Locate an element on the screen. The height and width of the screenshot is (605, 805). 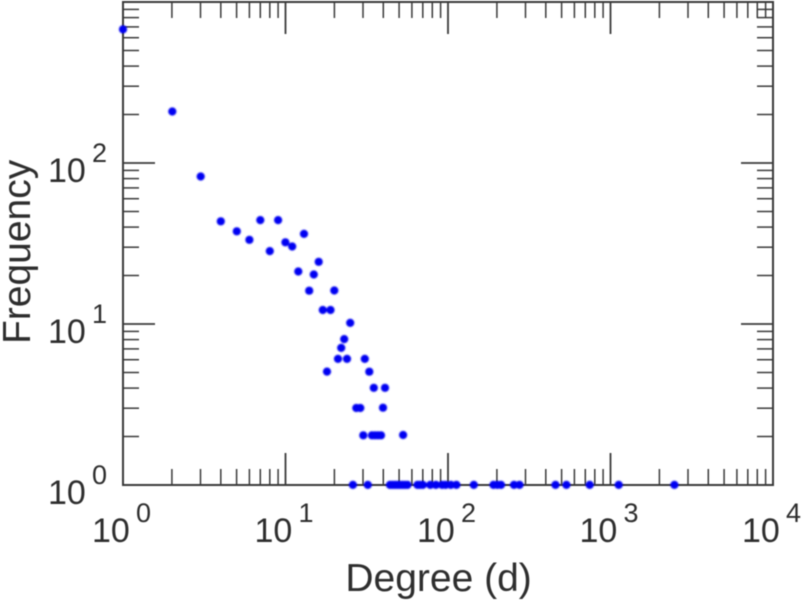
svg-text: Frequency is located at coordinates (19, 251).